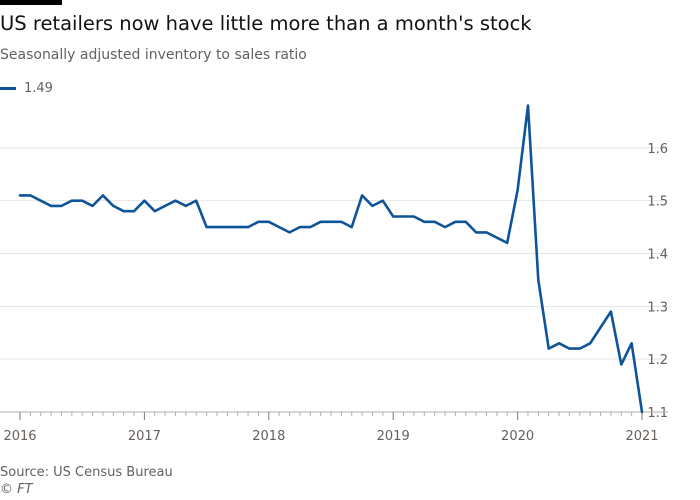 The image size is (700, 500). What do you see at coordinates (657, 255) in the screenshot?
I see `y-tick-label: 1.4` at bounding box center [657, 255].